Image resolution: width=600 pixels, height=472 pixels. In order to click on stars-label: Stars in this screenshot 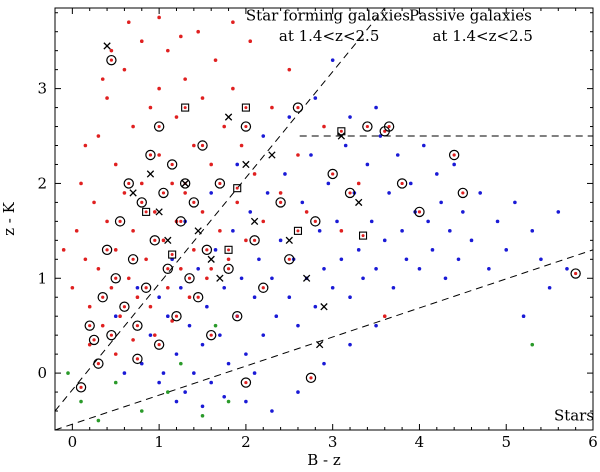, I will do `click(574, 416)`.